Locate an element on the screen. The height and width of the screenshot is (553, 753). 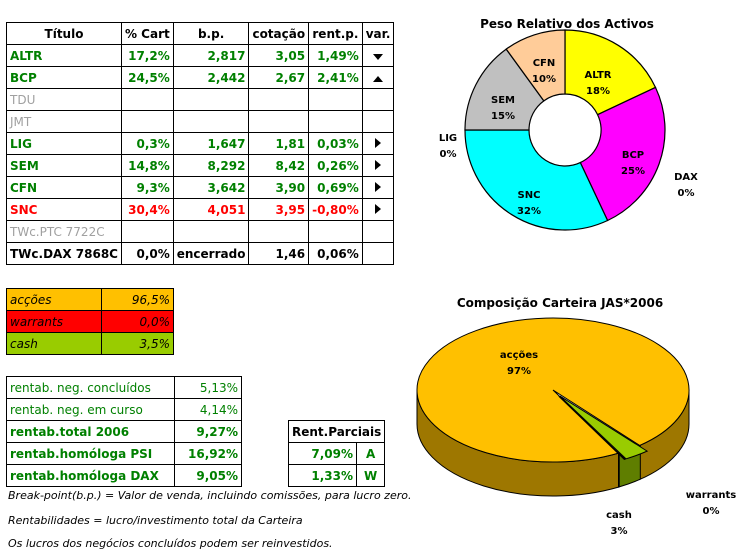
asset-quote: 1,46 is located at coordinates (279, 253).